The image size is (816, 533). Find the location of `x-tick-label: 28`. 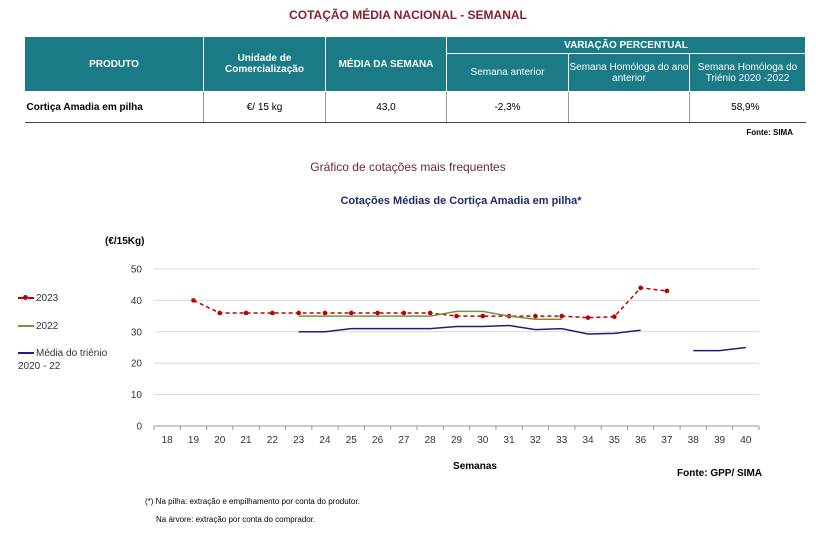

x-tick-label: 28 is located at coordinates (431, 440).